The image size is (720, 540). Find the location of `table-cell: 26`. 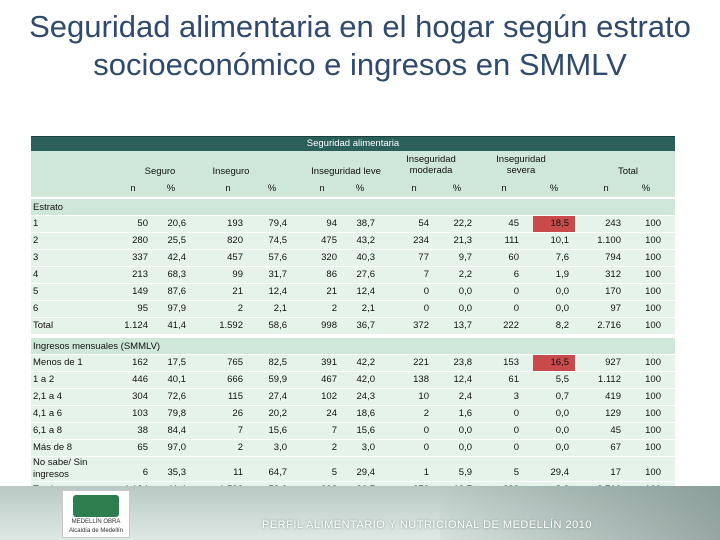

table-cell: 26 is located at coordinates (237, 413).